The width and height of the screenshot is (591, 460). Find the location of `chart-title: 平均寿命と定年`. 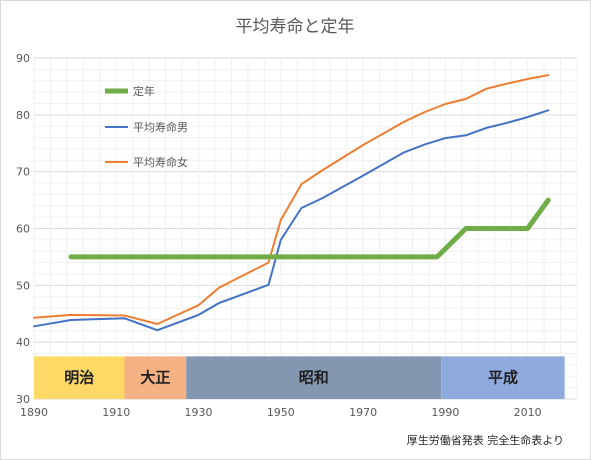

chart-title: 平均寿命と定年 is located at coordinates (295, 27).